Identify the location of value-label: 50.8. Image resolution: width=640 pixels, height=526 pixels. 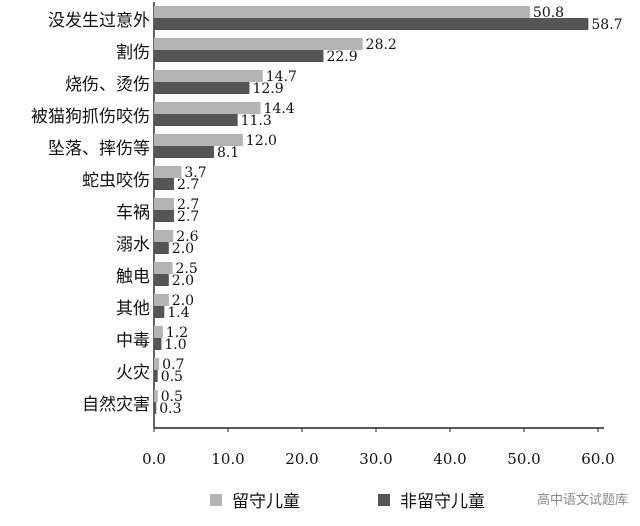
(548, 13).